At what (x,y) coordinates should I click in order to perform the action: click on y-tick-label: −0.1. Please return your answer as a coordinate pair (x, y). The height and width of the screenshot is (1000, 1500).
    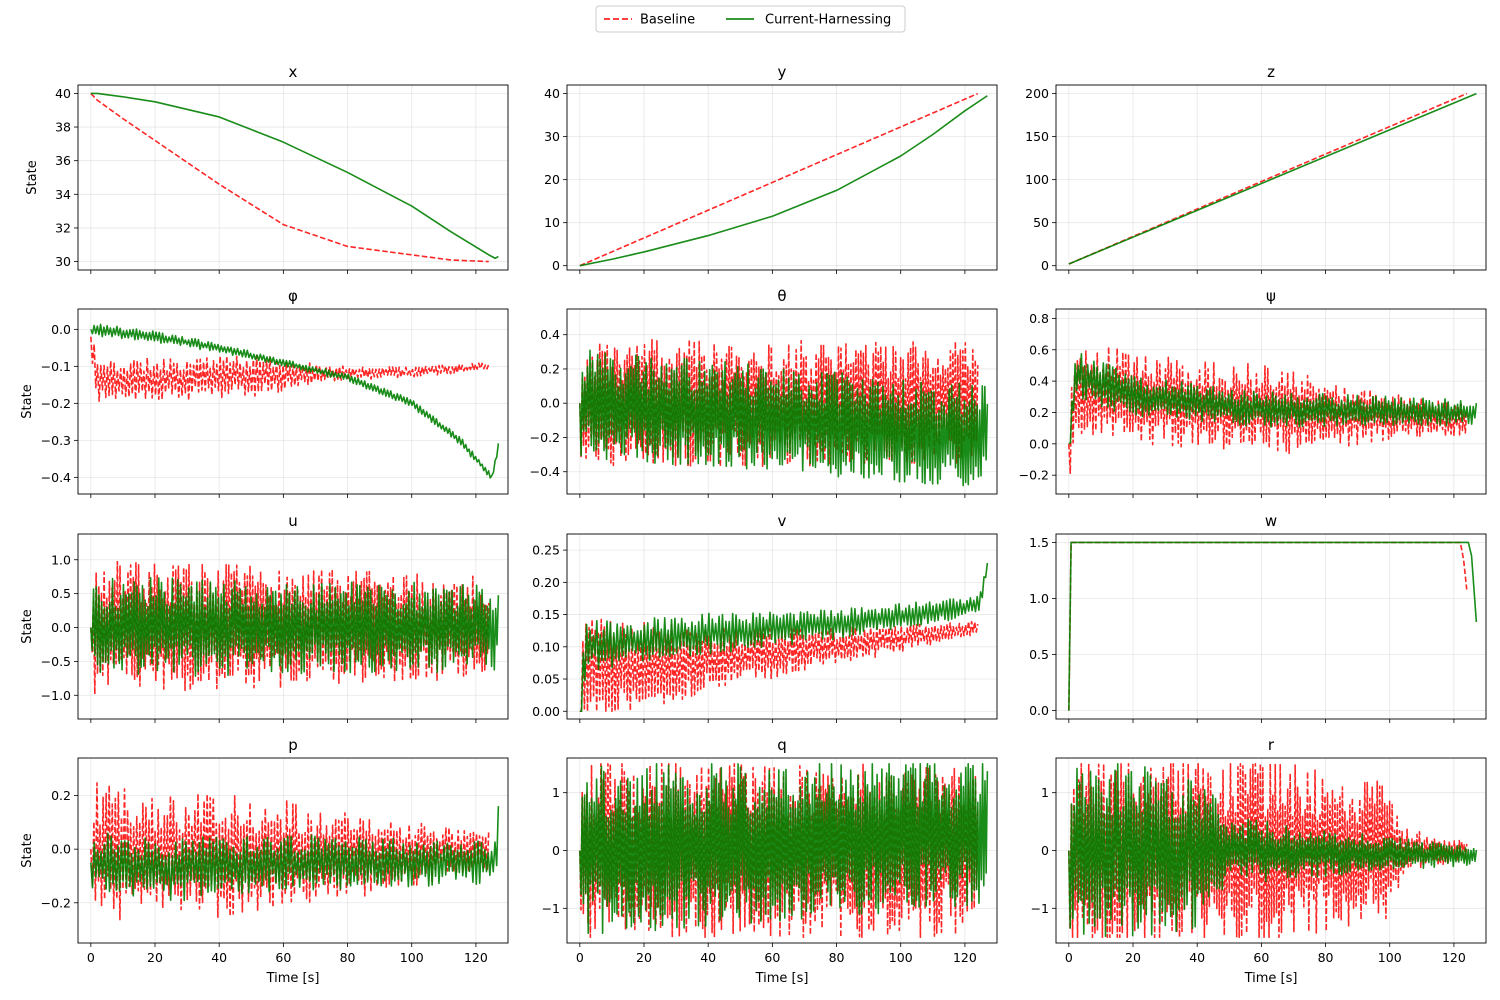
    Looking at the image, I should click on (56, 366).